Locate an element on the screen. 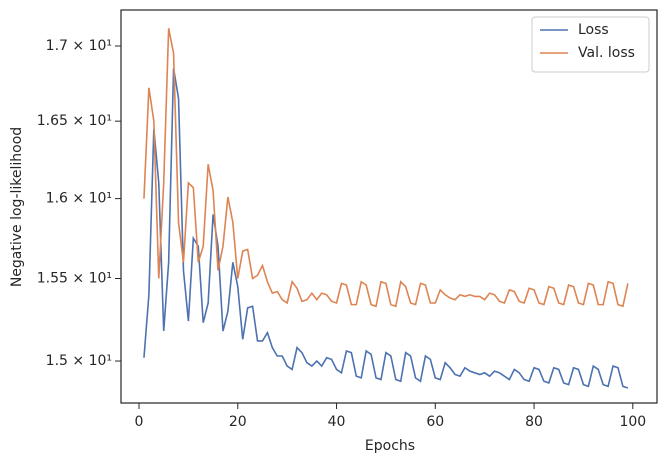 The height and width of the screenshot is (467, 667). y-axis-label: Negative log-likelihood is located at coordinates (17, 207).